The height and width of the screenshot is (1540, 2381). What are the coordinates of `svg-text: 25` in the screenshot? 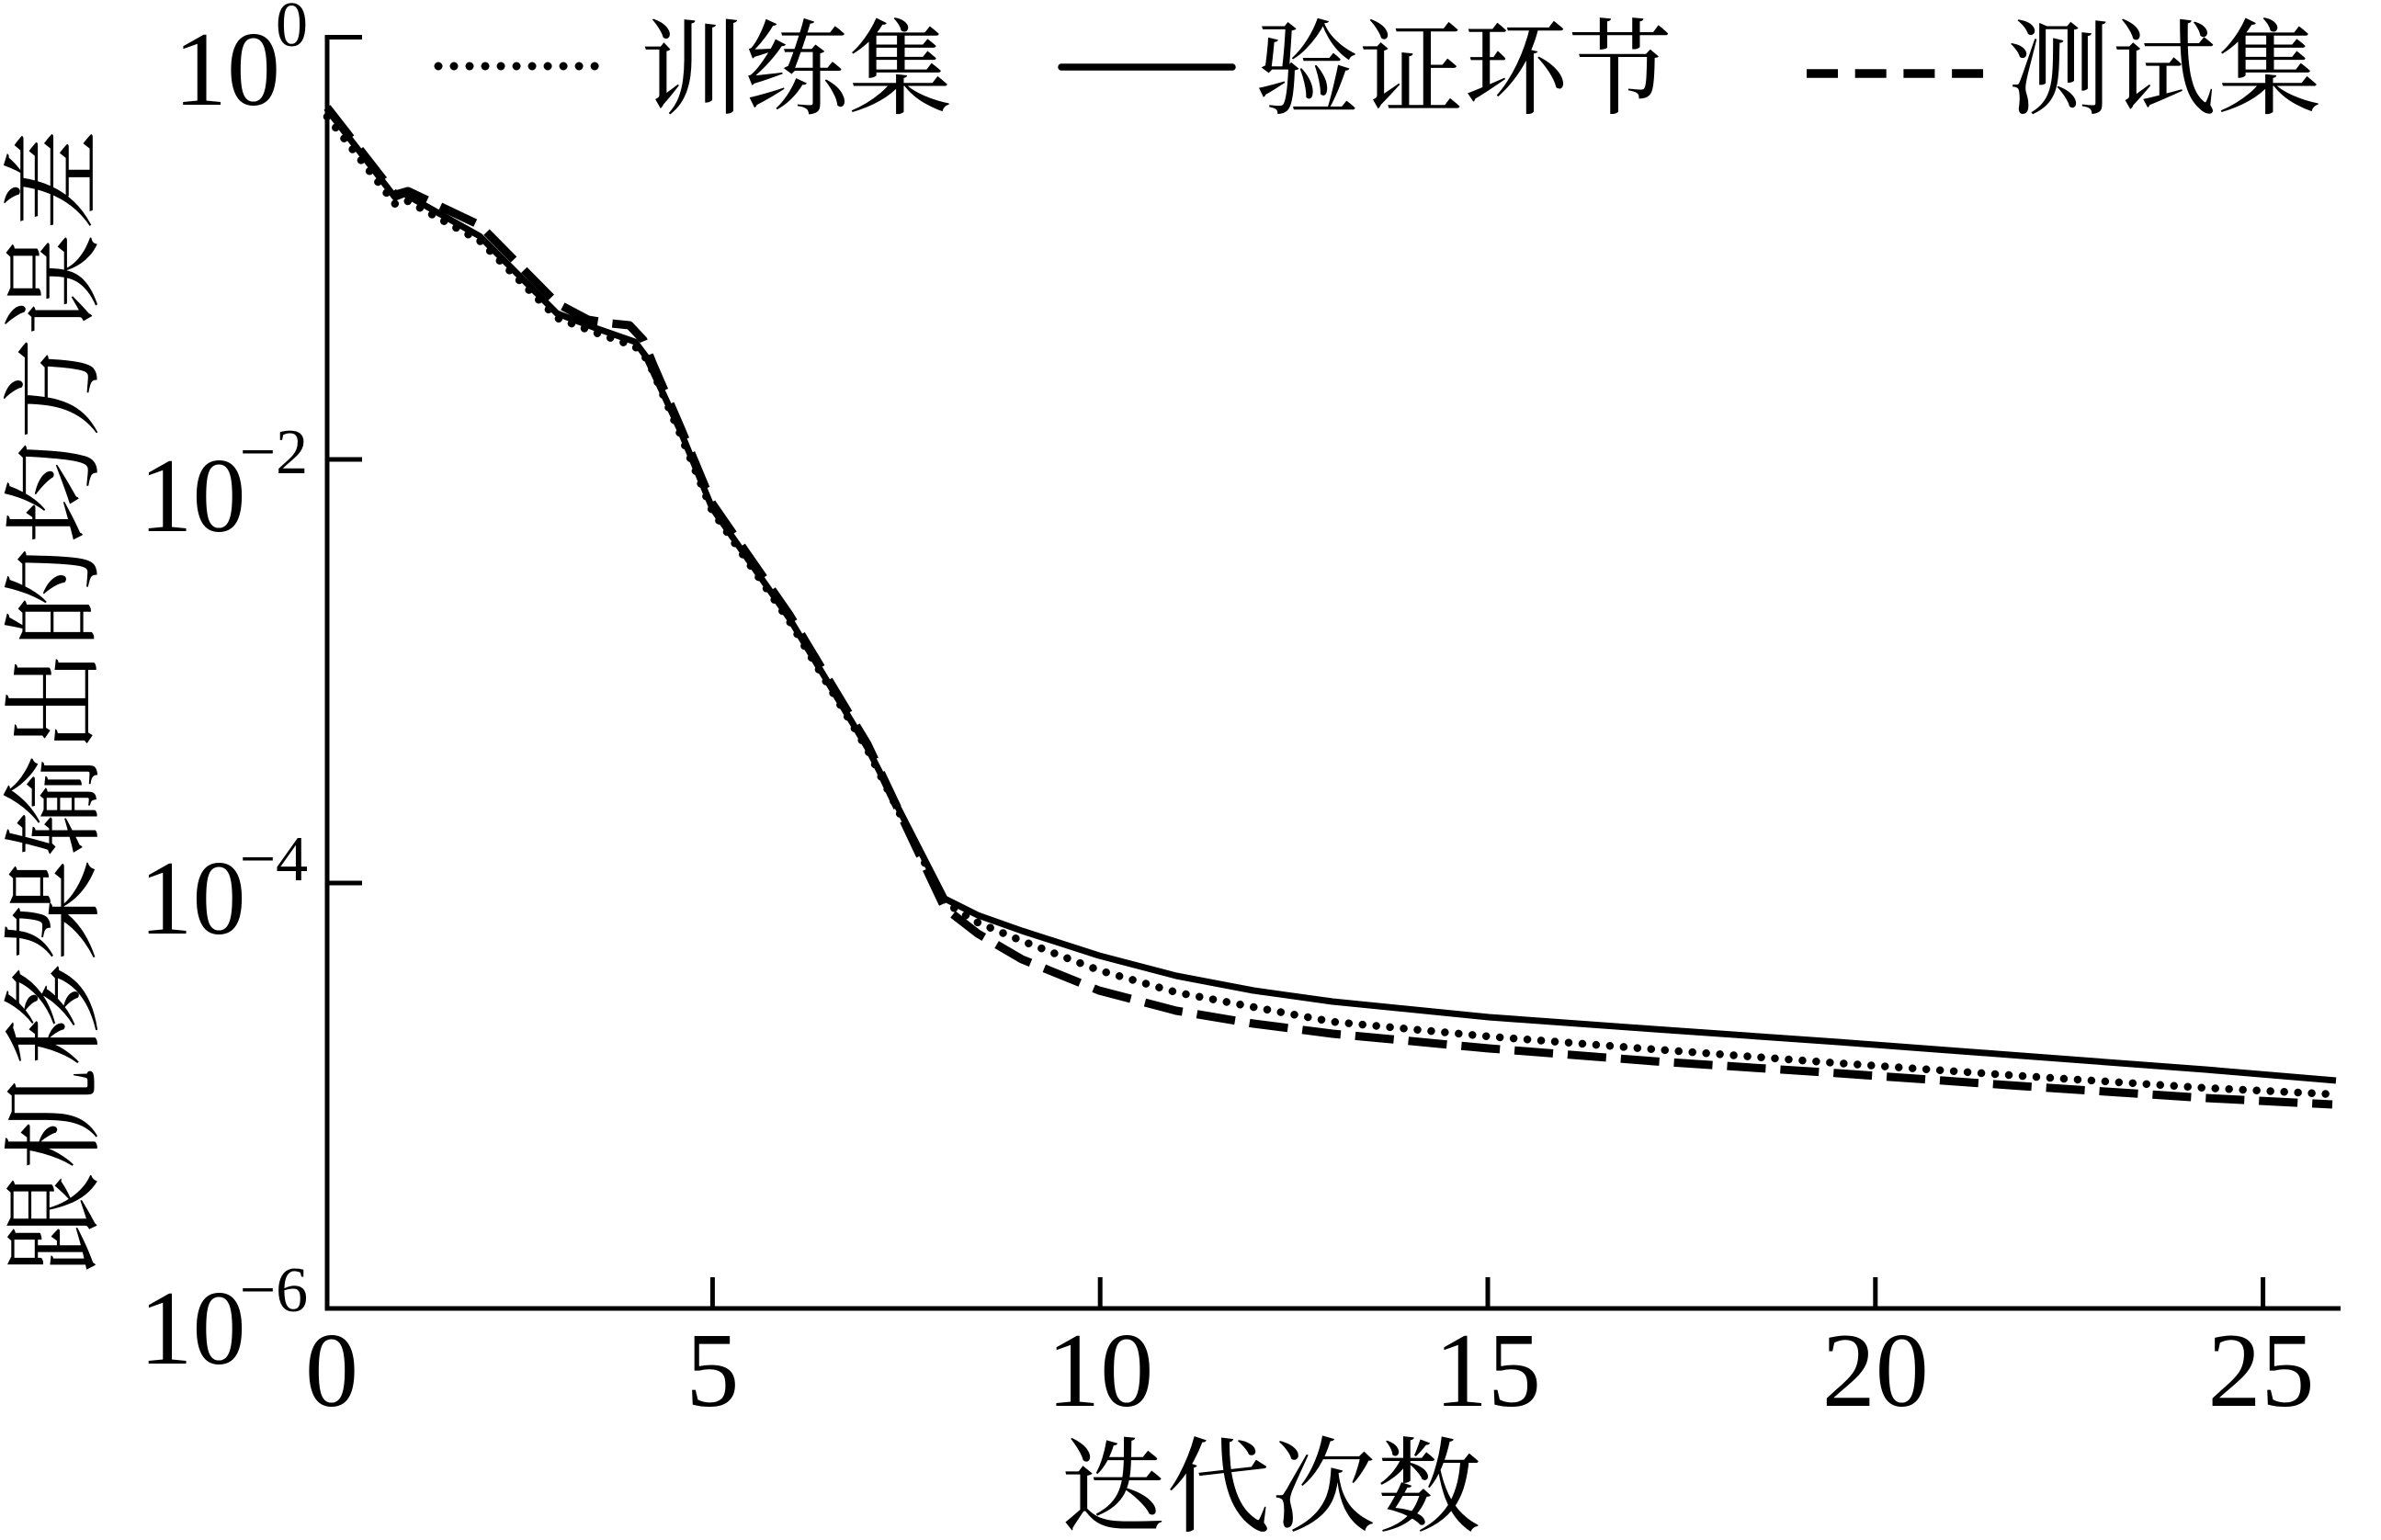 It's located at (2261, 1371).